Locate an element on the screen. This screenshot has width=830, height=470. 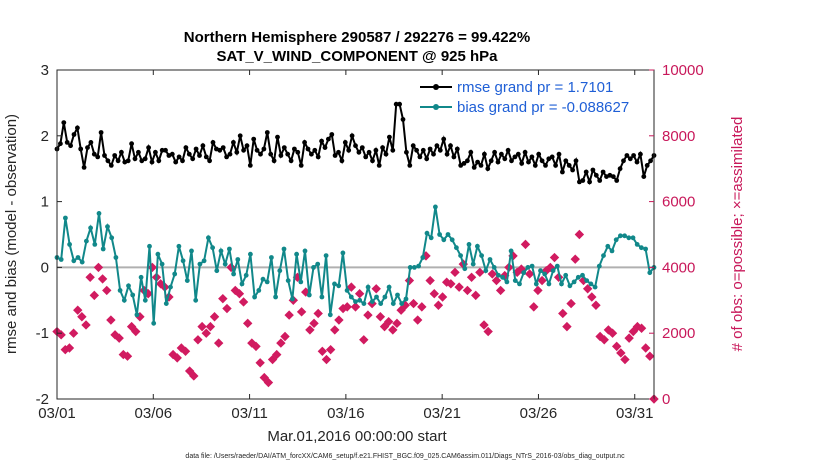
y-tick-label-left: 3 is located at coordinates (45, 70).